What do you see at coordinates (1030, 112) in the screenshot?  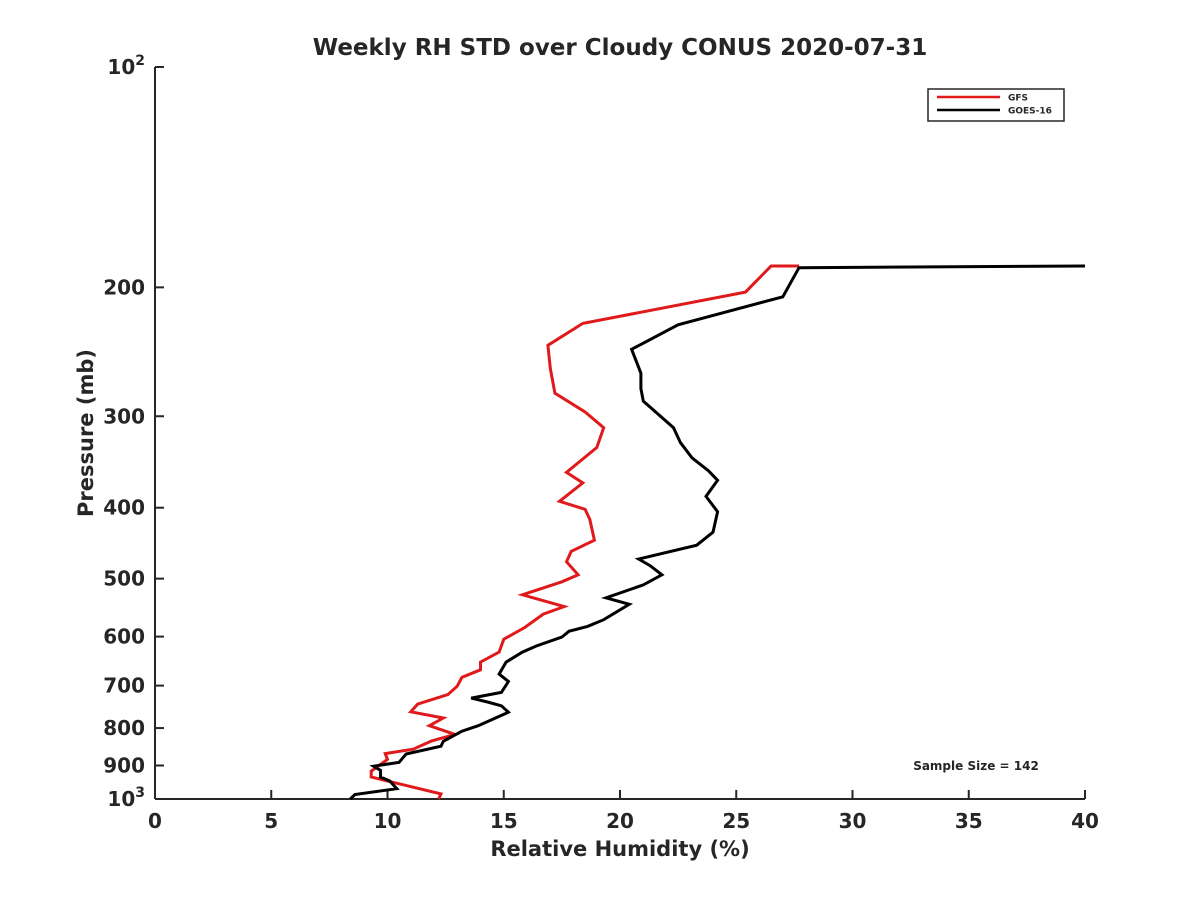 I see `legend-label-goes16: GOES-16` at bounding box center [1030, 112].